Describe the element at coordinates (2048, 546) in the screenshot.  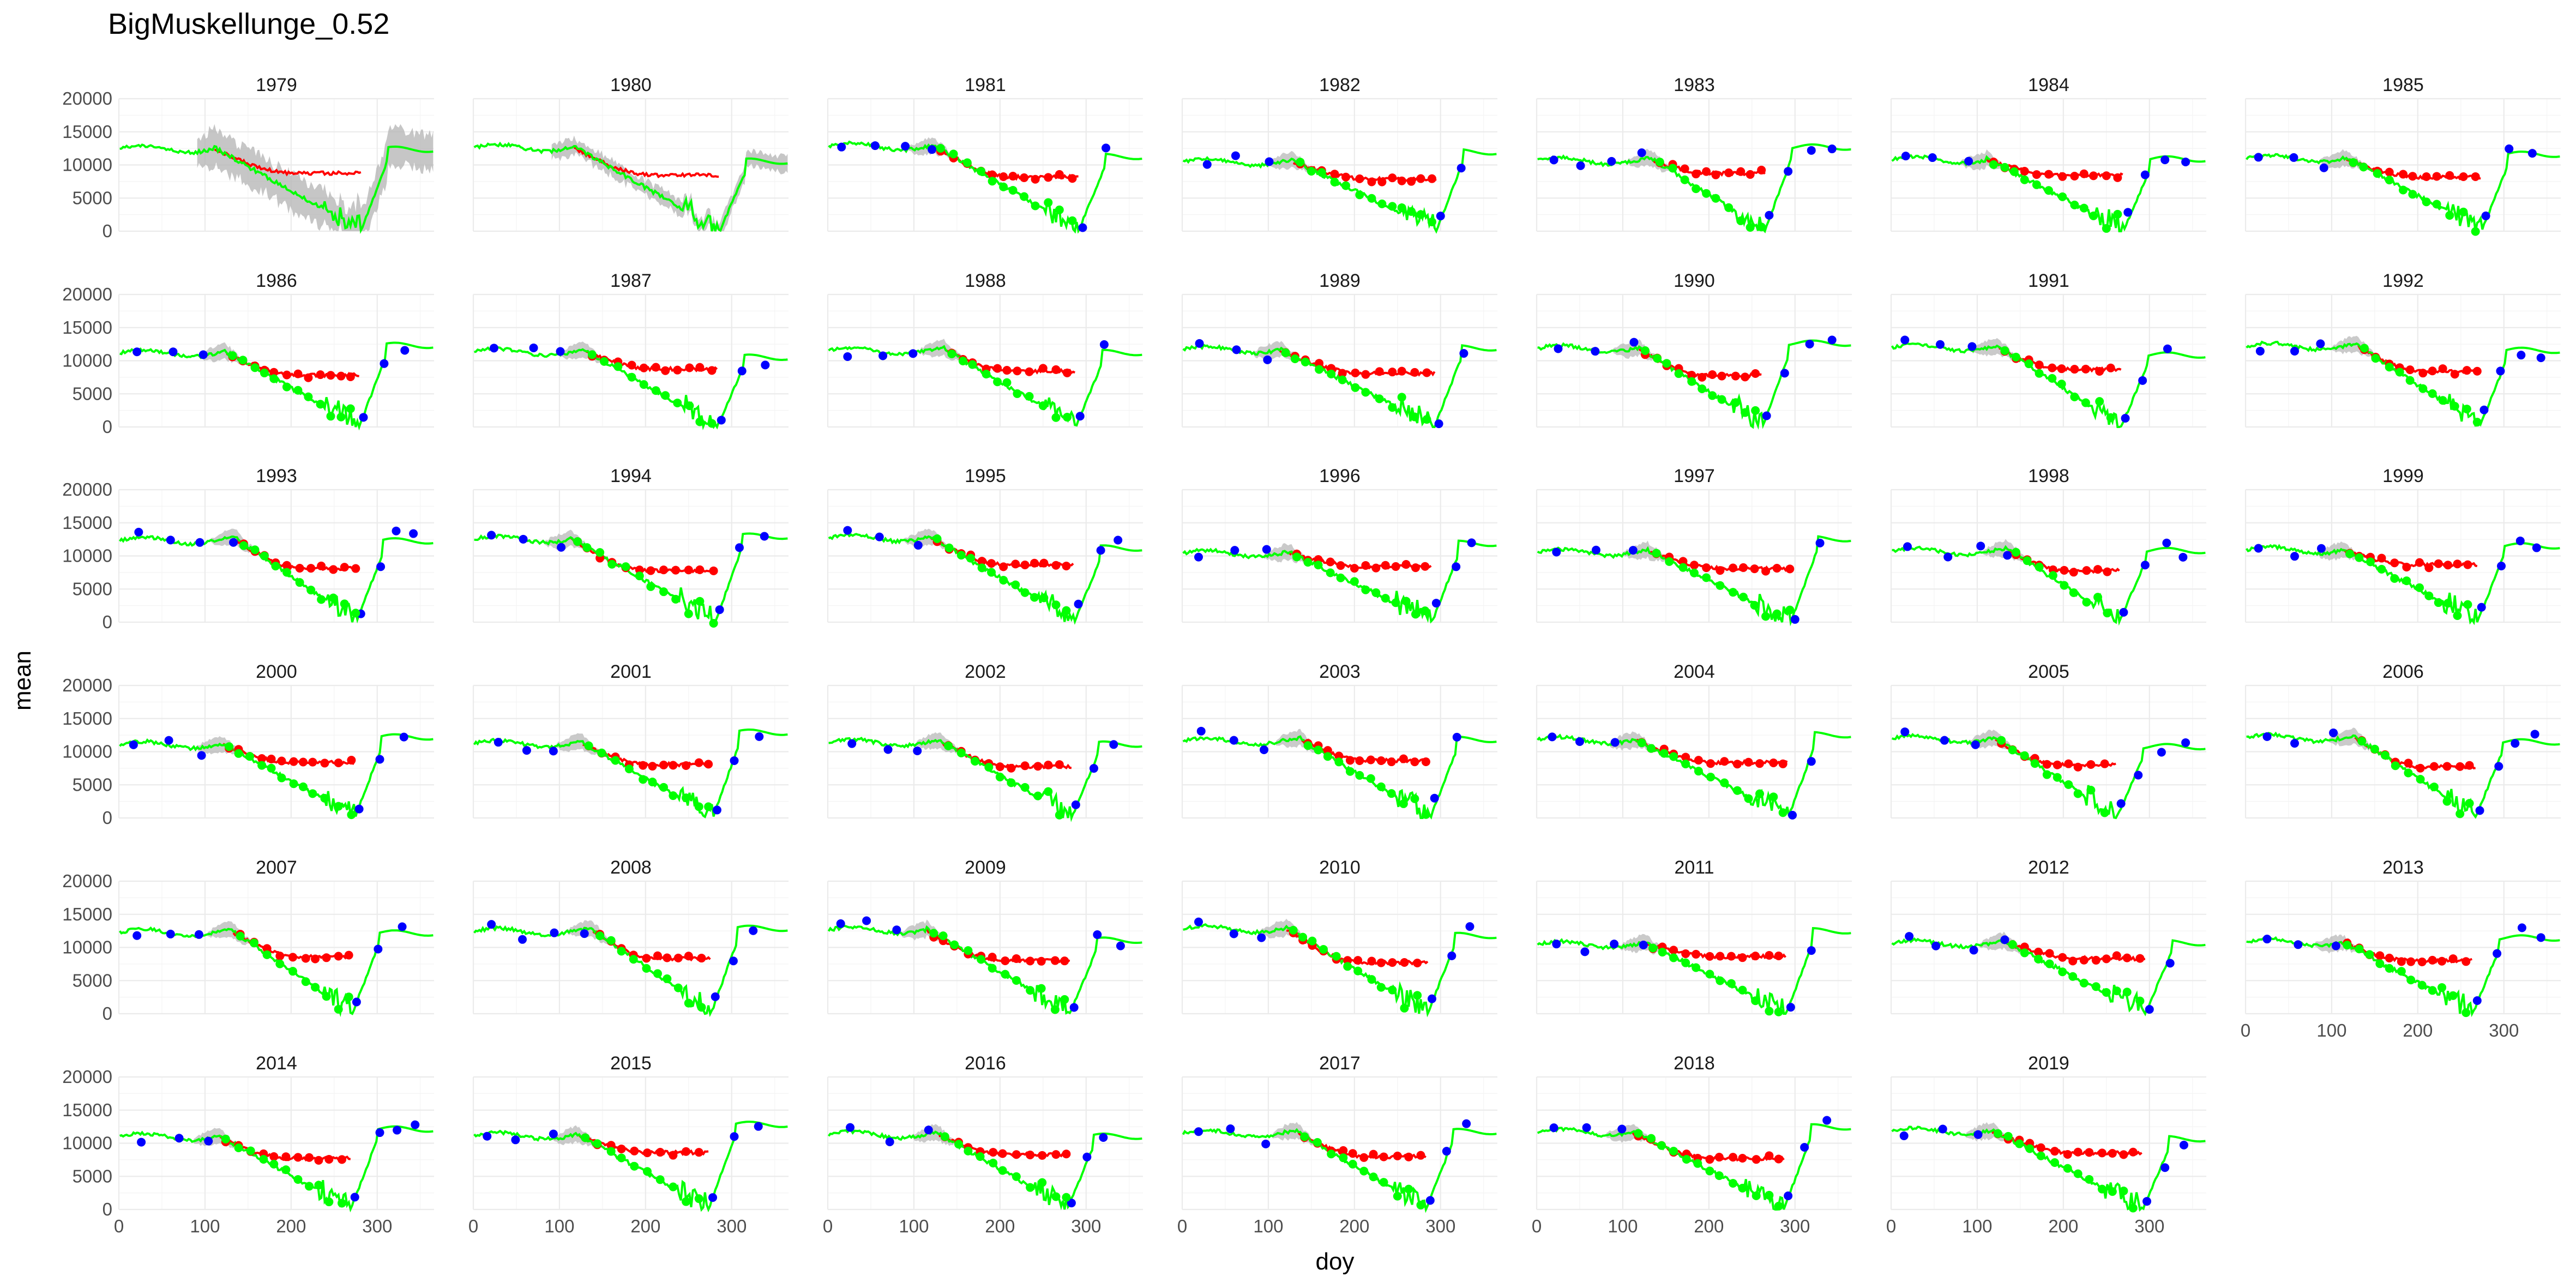
I see `facet-panel-1998: 1998` at that location.